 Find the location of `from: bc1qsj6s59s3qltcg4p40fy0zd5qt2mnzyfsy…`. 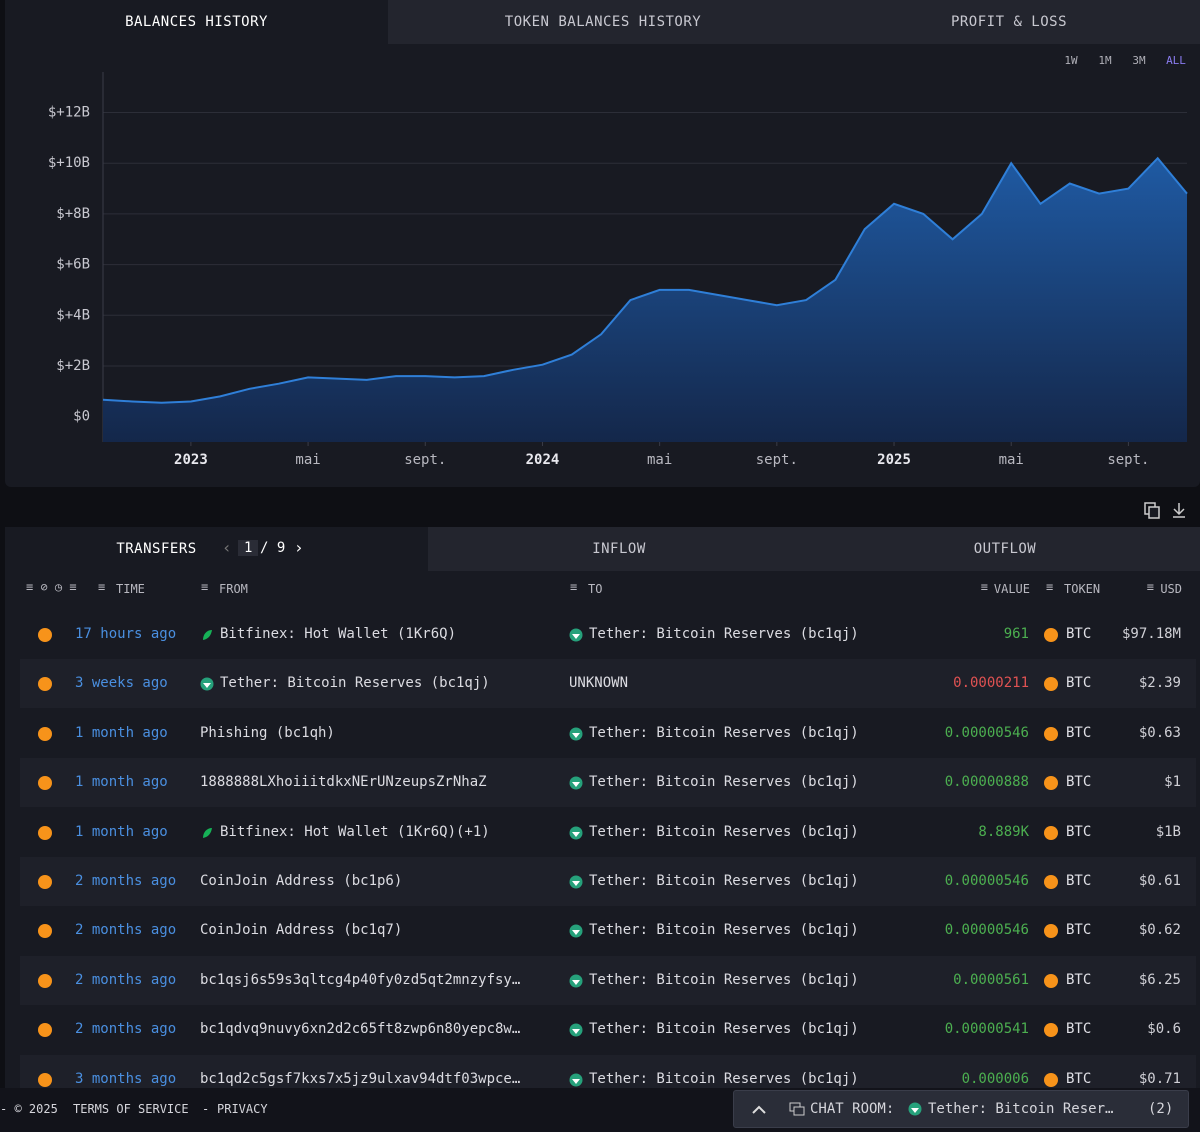

from: bc1qsj6s59s3qltcg4p40fy0zd5qt2mnzyfsy… is located at coordinates (360, 979).